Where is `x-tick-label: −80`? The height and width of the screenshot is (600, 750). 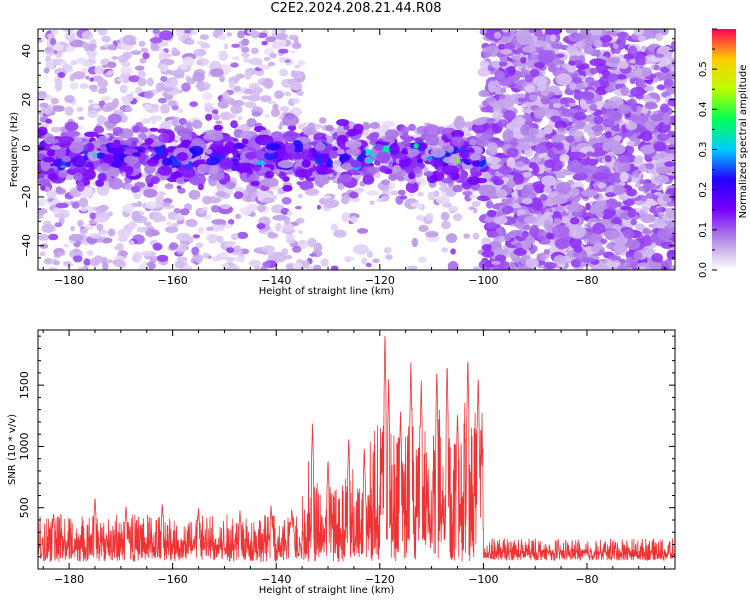
x-tick-label: −80 is located at coordinates (586, 579).